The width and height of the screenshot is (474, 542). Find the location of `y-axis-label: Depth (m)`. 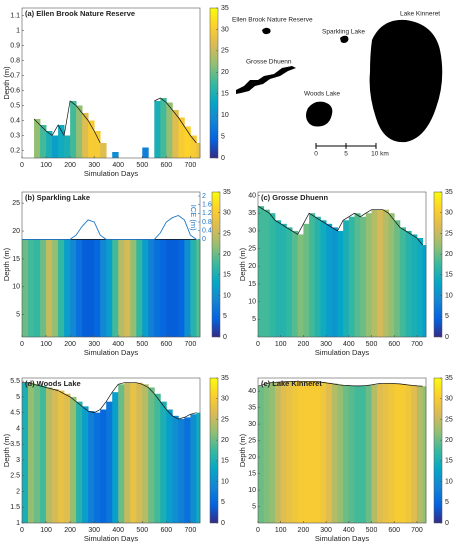

y-axis-label: Depth (m) is located at coordinates (242, 264).